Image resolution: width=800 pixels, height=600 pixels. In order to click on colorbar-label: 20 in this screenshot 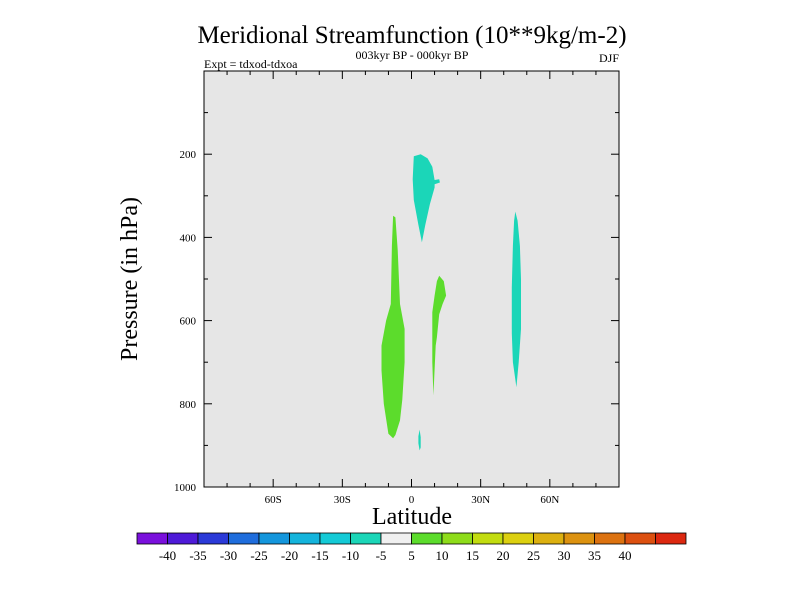, I will do `click(503, 555)`.